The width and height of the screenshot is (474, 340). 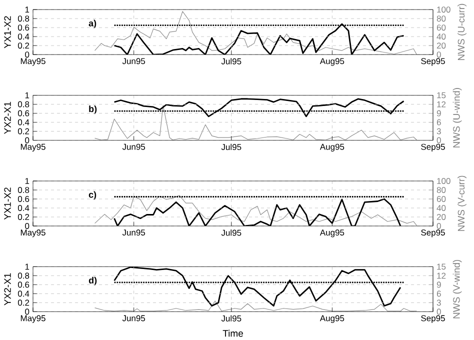 I want to click on annotation: a), so click(x=92, y=24).